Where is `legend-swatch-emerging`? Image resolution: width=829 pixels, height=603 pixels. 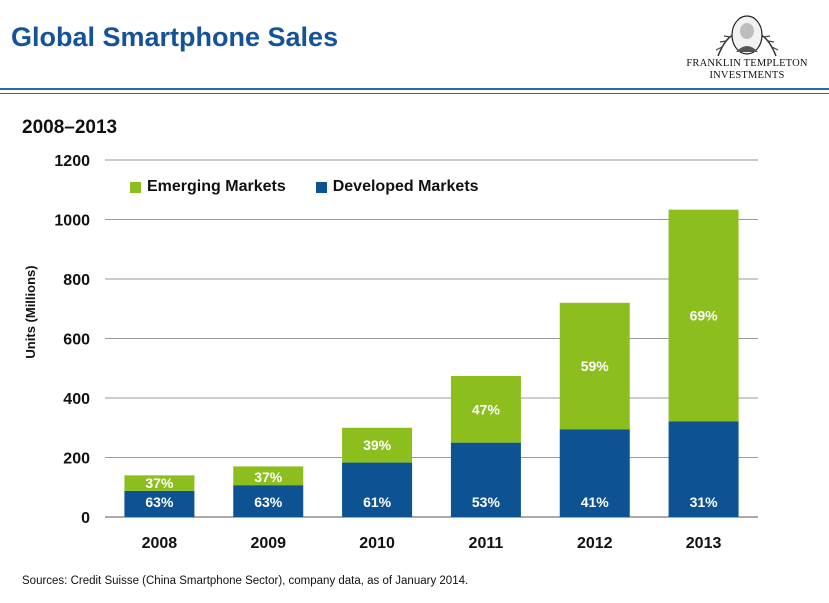
legend-swatch-emerging is located at coordinates (135, 187).